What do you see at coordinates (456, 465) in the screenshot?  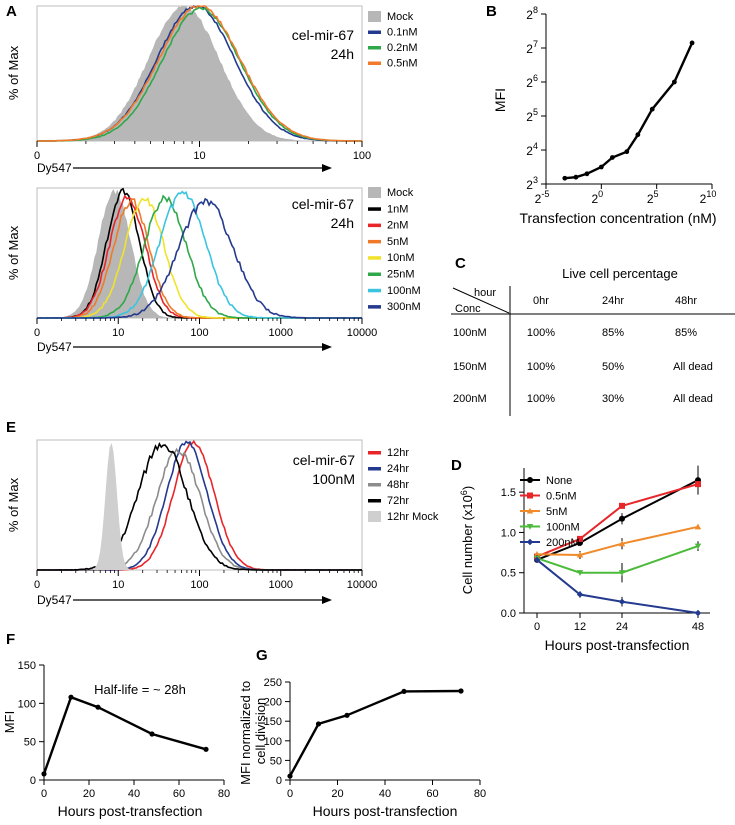 I see `panel-letter-d: D` at bounding box center [456, 465].